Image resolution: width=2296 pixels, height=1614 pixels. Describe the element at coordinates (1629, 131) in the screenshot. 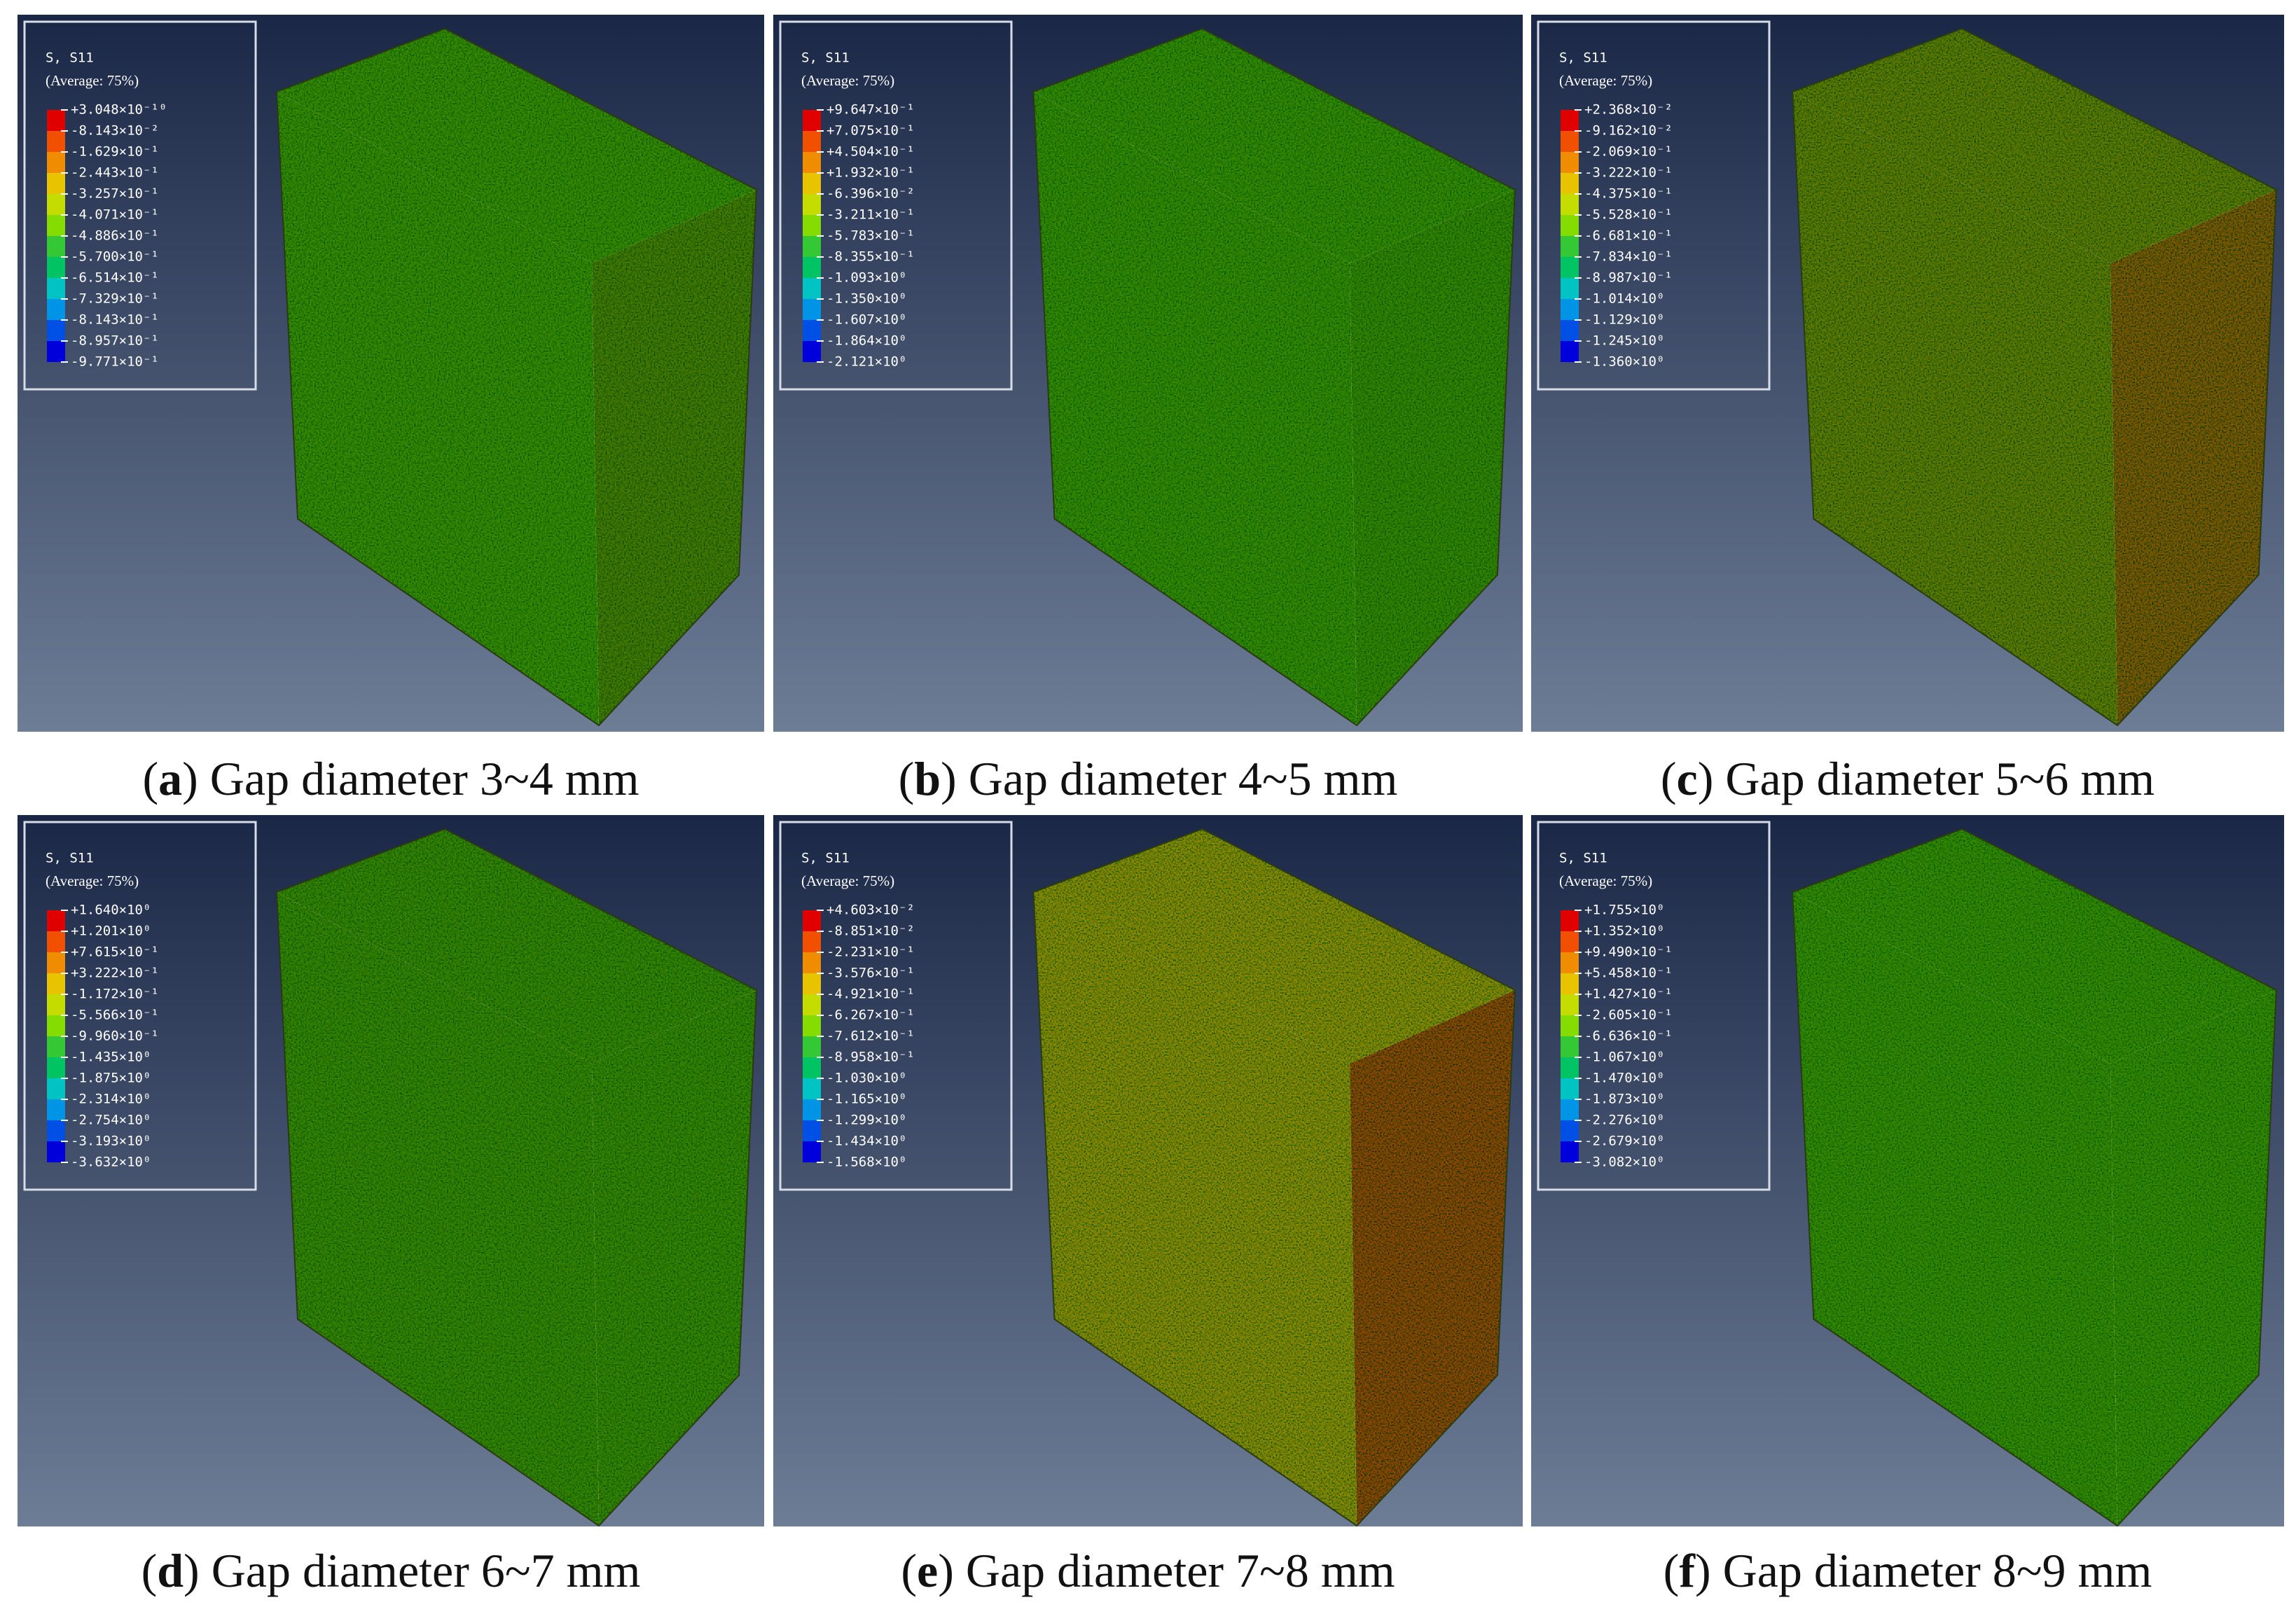

I see `legend-value: -9.162×10⁻²` at that location.